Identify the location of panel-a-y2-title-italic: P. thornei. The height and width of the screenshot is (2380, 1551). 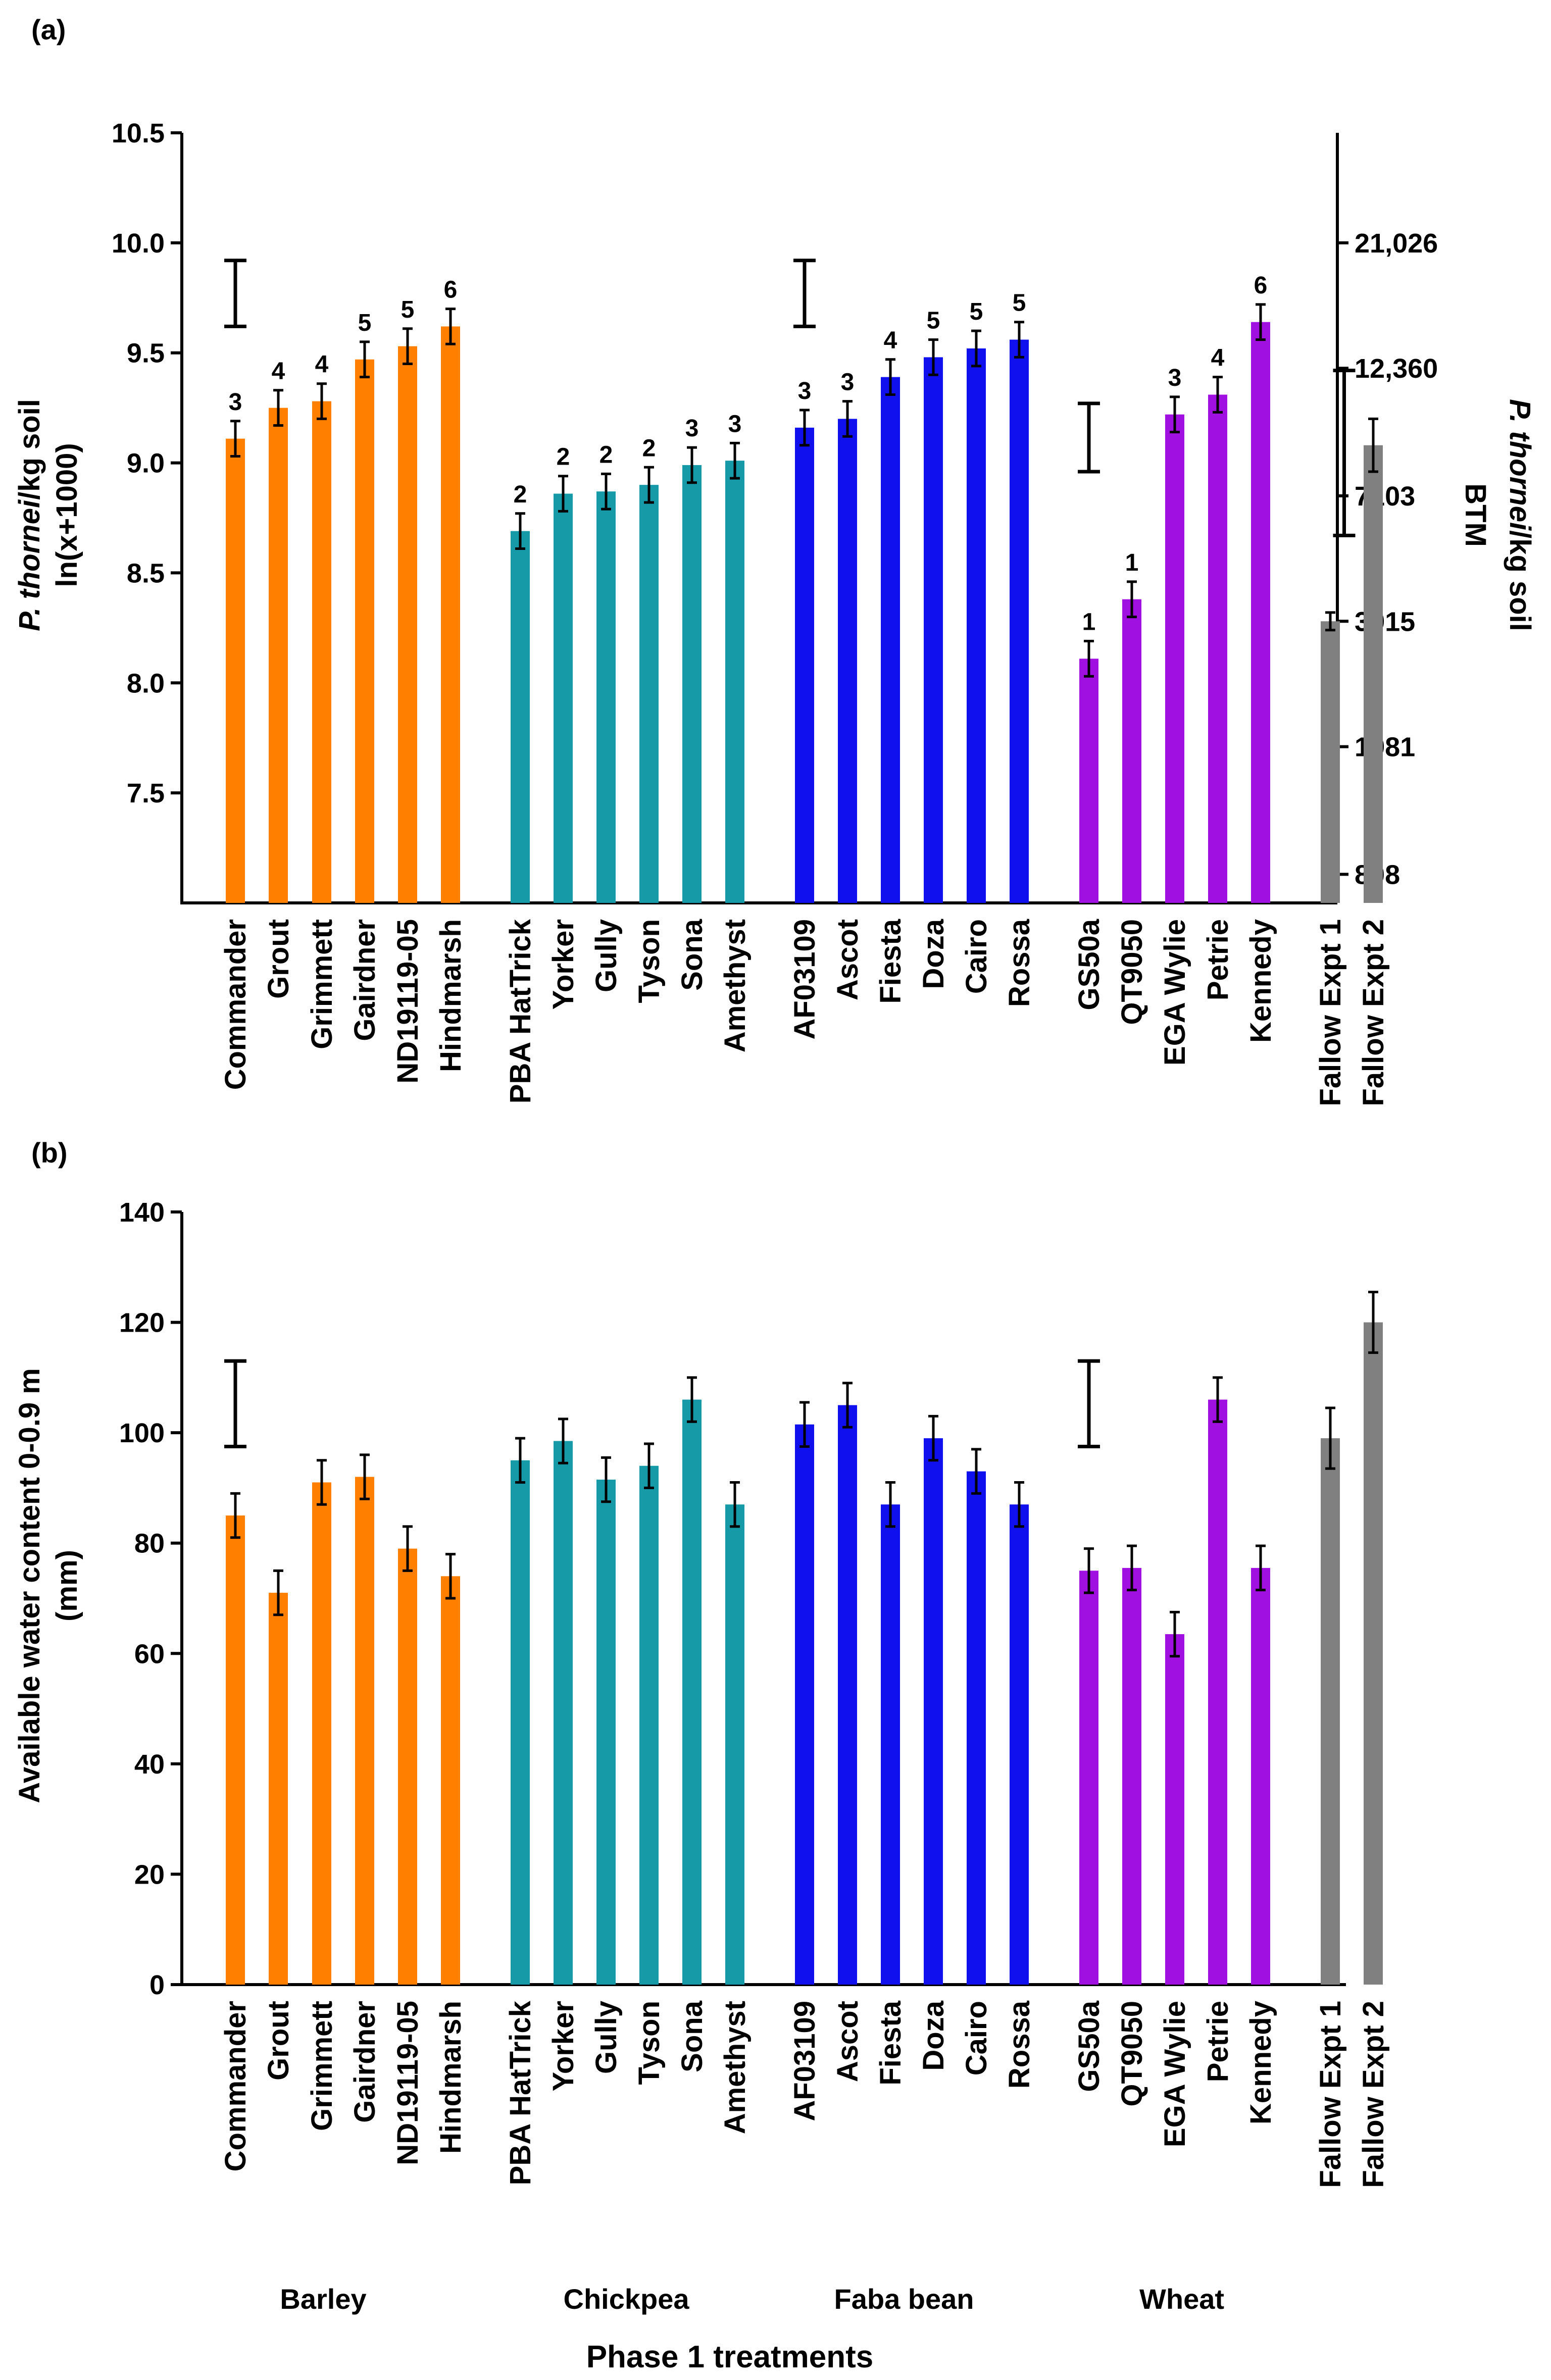
(1520, 465).